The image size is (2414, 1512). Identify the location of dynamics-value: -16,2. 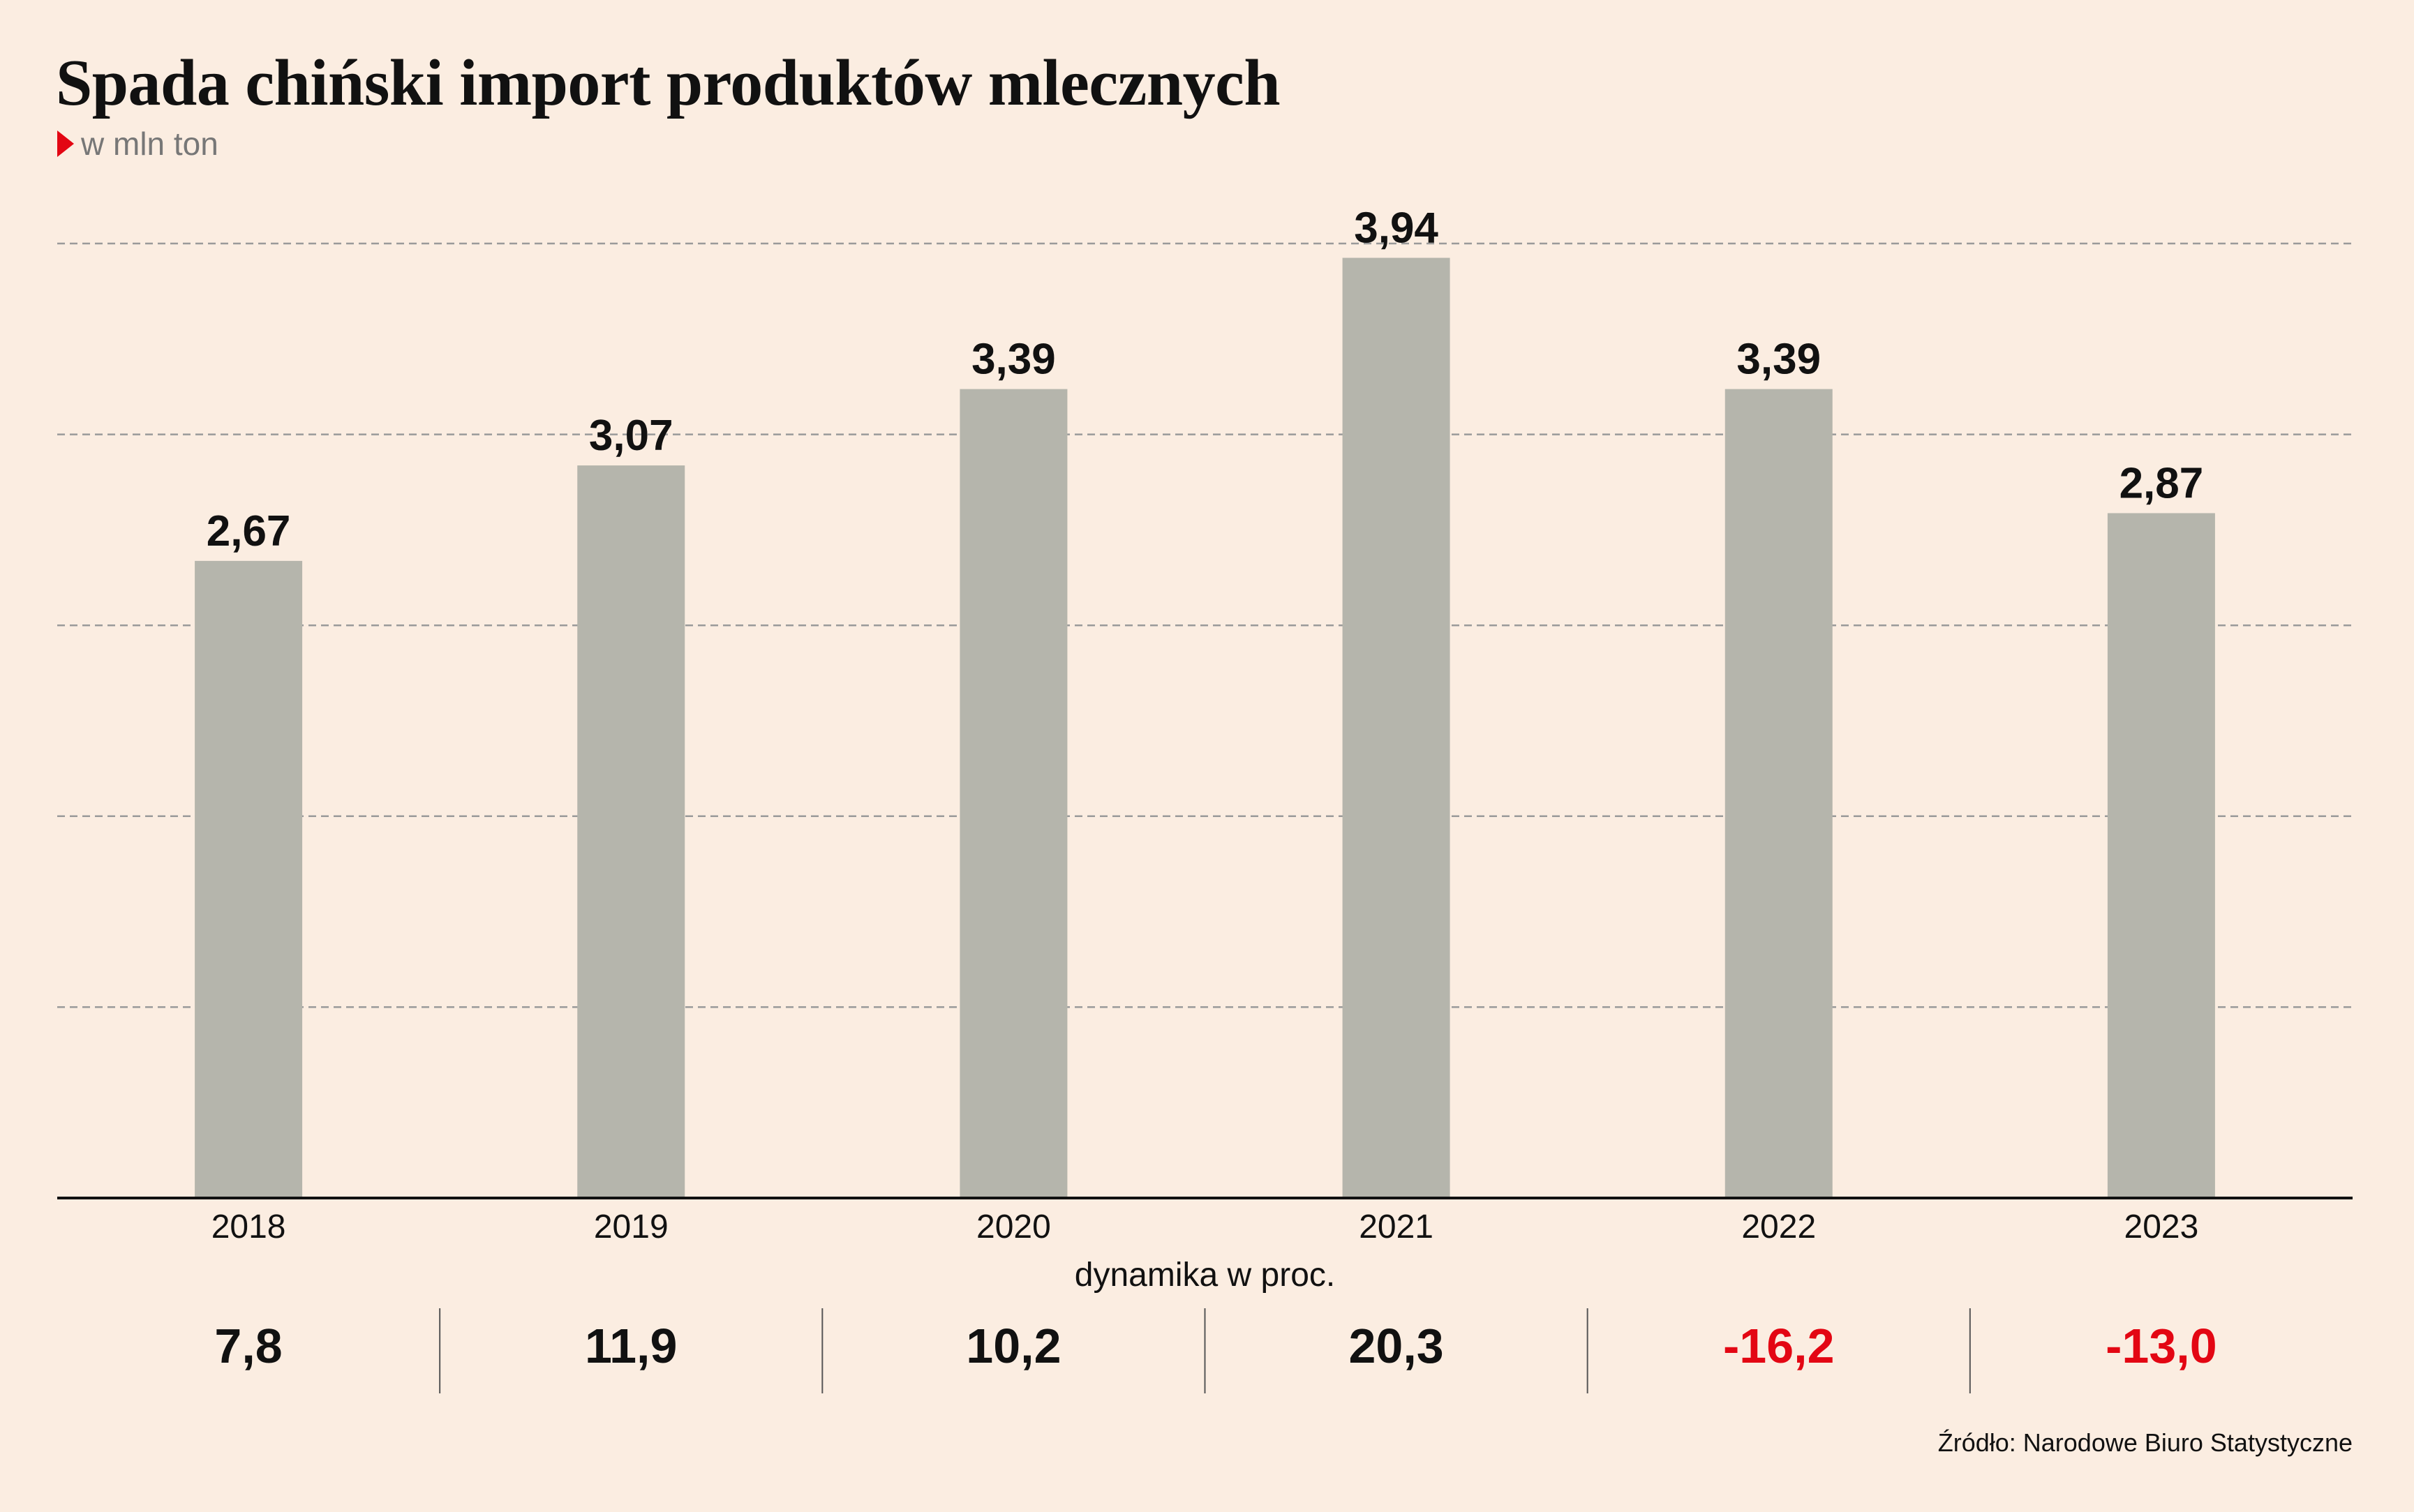
(1779, 1346).